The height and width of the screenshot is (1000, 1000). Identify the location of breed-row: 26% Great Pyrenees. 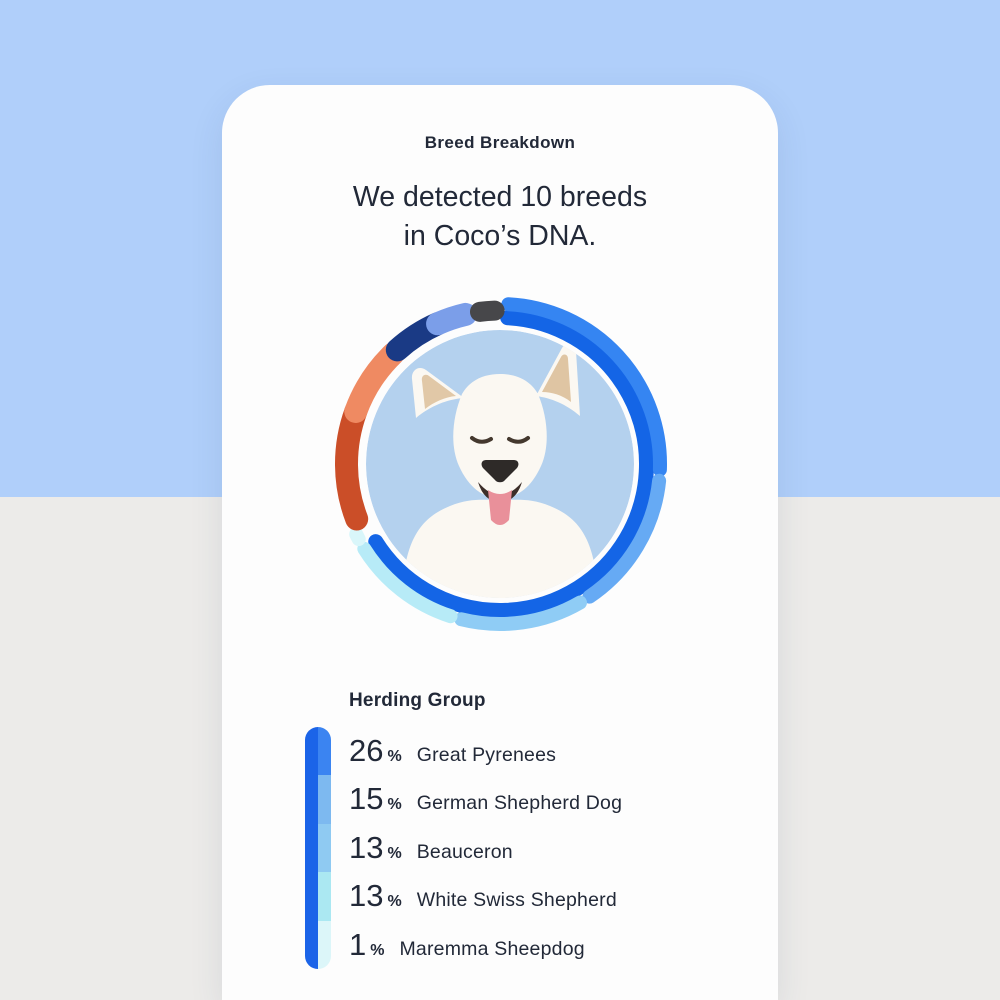
(485, 751).